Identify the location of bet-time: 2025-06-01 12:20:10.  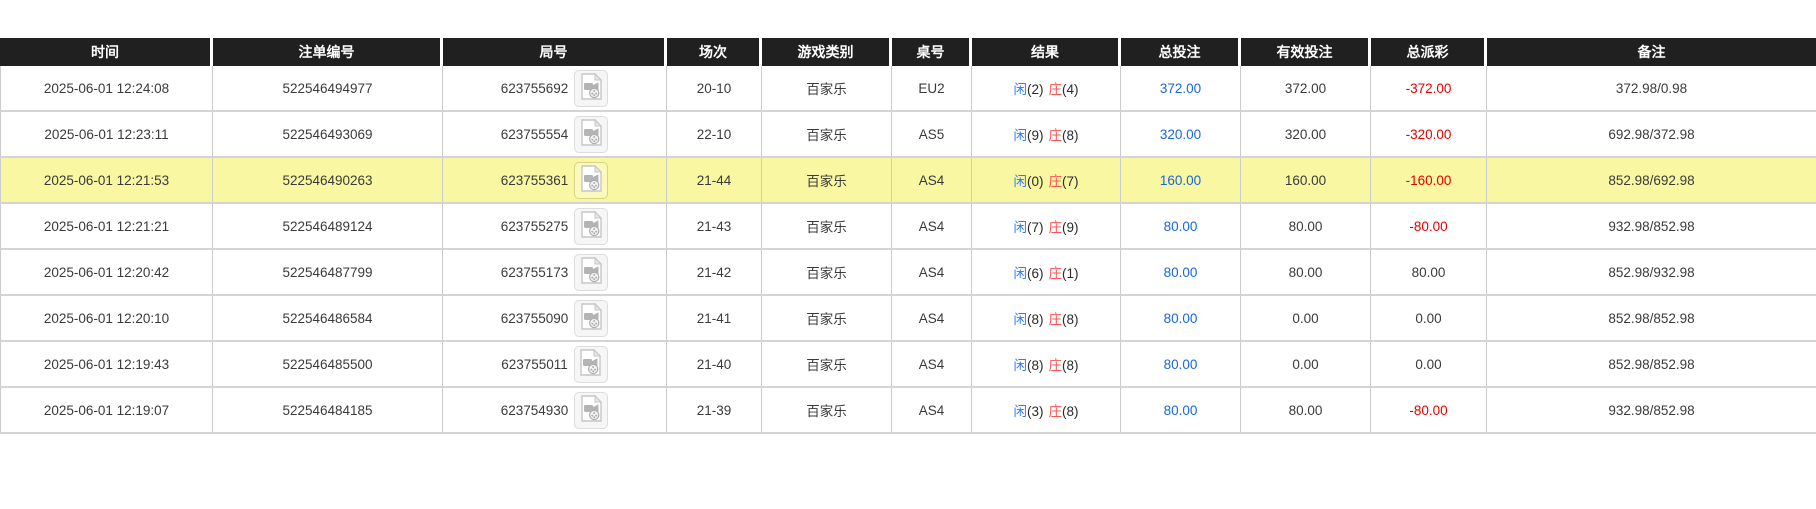
(106, 319).